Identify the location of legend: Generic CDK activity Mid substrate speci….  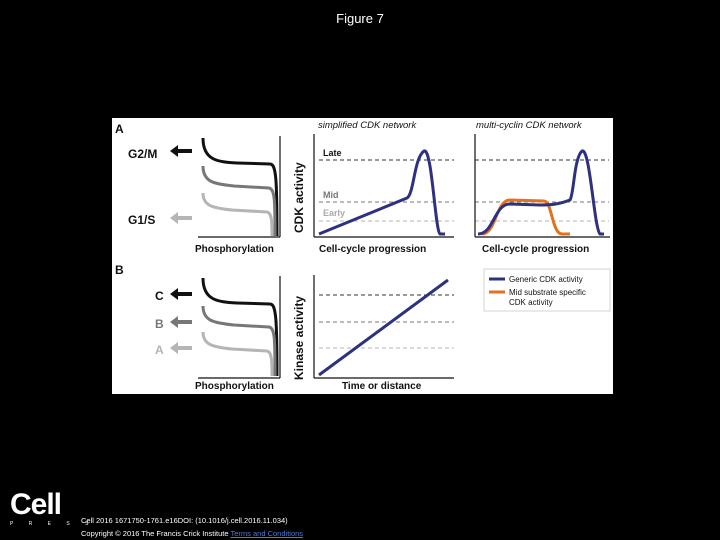
(547, 290).